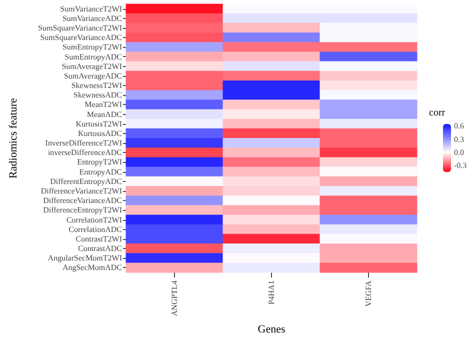  What do you see at coordinates (85, 153) in the screenshot?
I see `y-tick-label: inverseDifferenceADC` at bounding box center [85, 153].